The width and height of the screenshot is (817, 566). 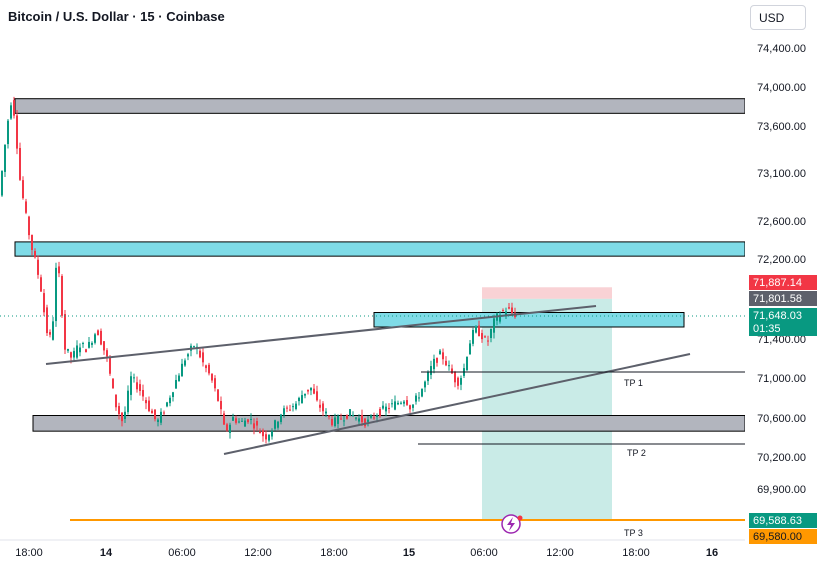 I want to click on price-label-value: 69,580.00, so click(x=777, y=537).